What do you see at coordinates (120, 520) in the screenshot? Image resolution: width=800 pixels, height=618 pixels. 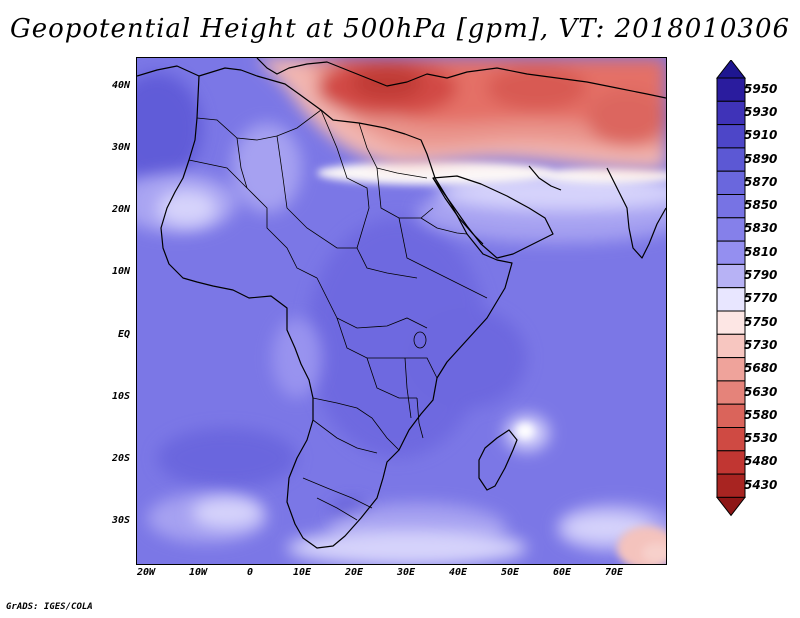 I see `lat-label: 30S` at bounding box center [120, 520].